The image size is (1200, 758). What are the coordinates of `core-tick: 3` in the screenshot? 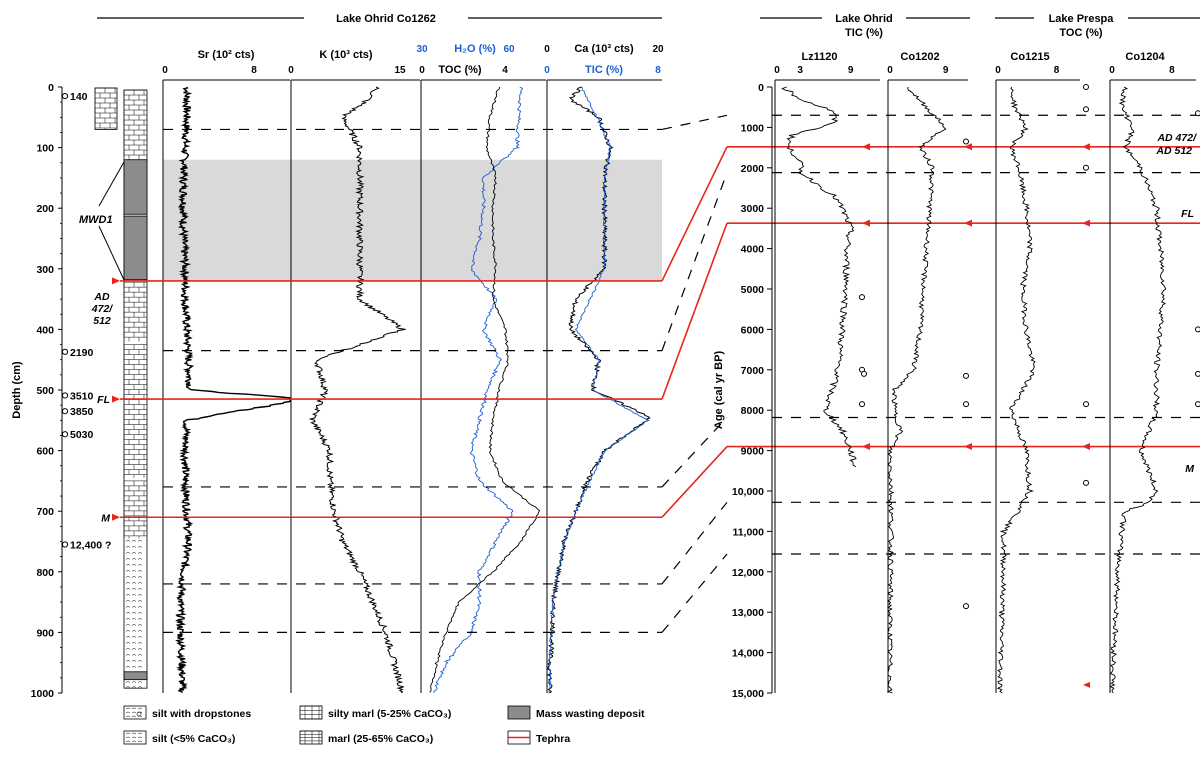 It's located at (800, 70).